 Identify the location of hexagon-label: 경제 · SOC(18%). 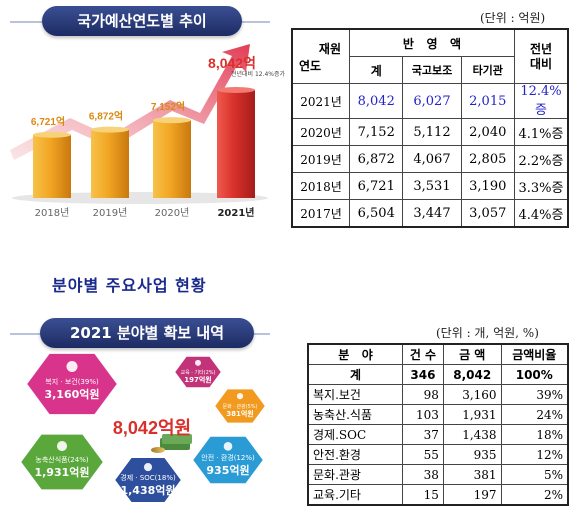
(148, 477).